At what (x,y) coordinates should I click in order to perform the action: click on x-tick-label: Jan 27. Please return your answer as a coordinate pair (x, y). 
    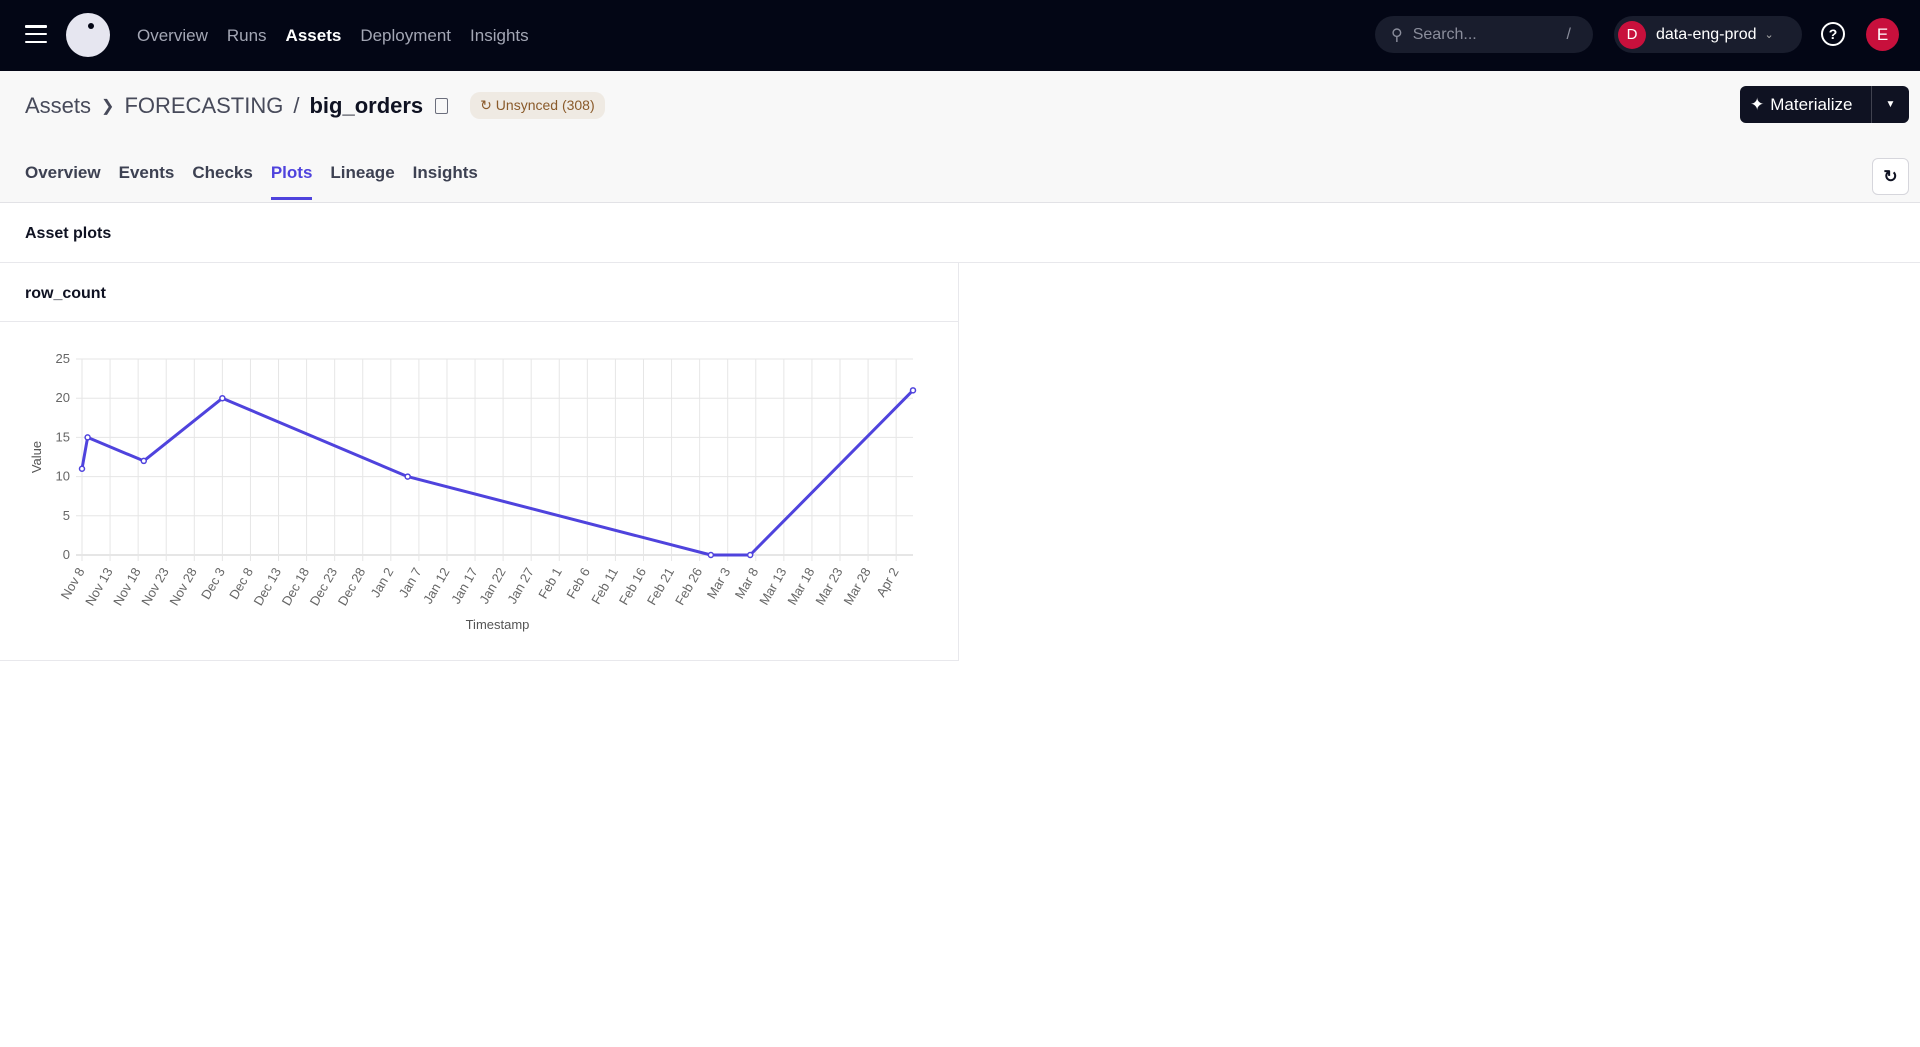
    Looking at the image, I should click on (520, 585).